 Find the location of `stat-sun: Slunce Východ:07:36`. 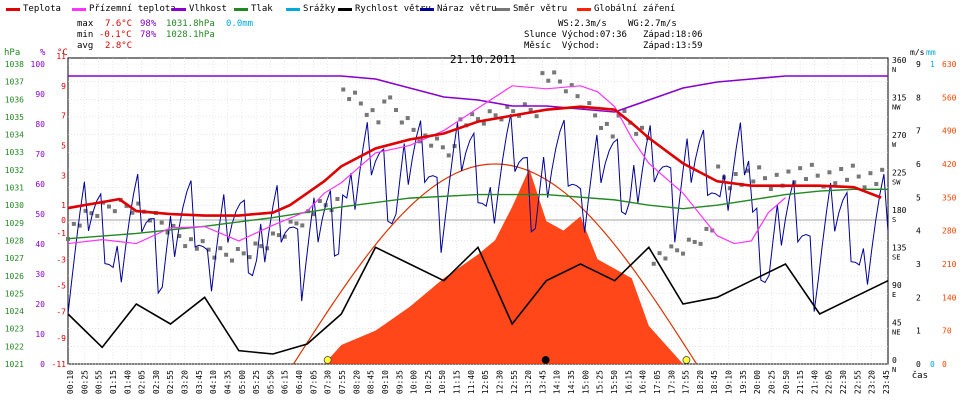

stat-sun: Slunce Východ:07:36 is located at coordinates (575, 35).